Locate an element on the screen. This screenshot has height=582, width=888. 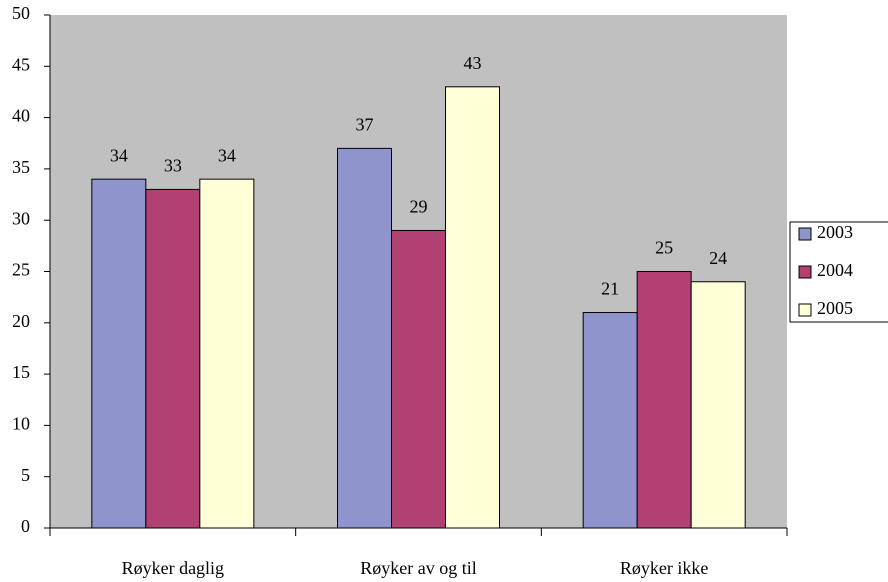
x-tick-label: Røyker daglig is located at coordinates (173, 568).